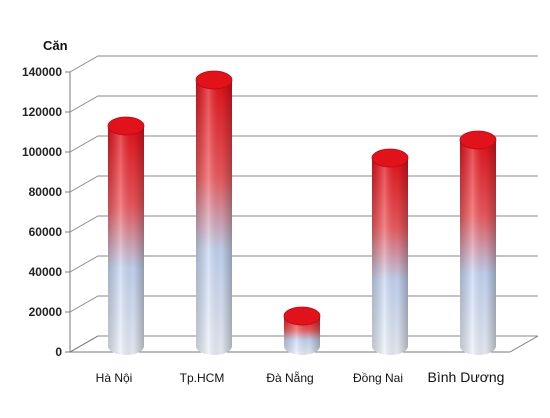 The width and height of the screenshot is (550, 418). I want to click on y-tick-label: 120000, so click(42, 112).